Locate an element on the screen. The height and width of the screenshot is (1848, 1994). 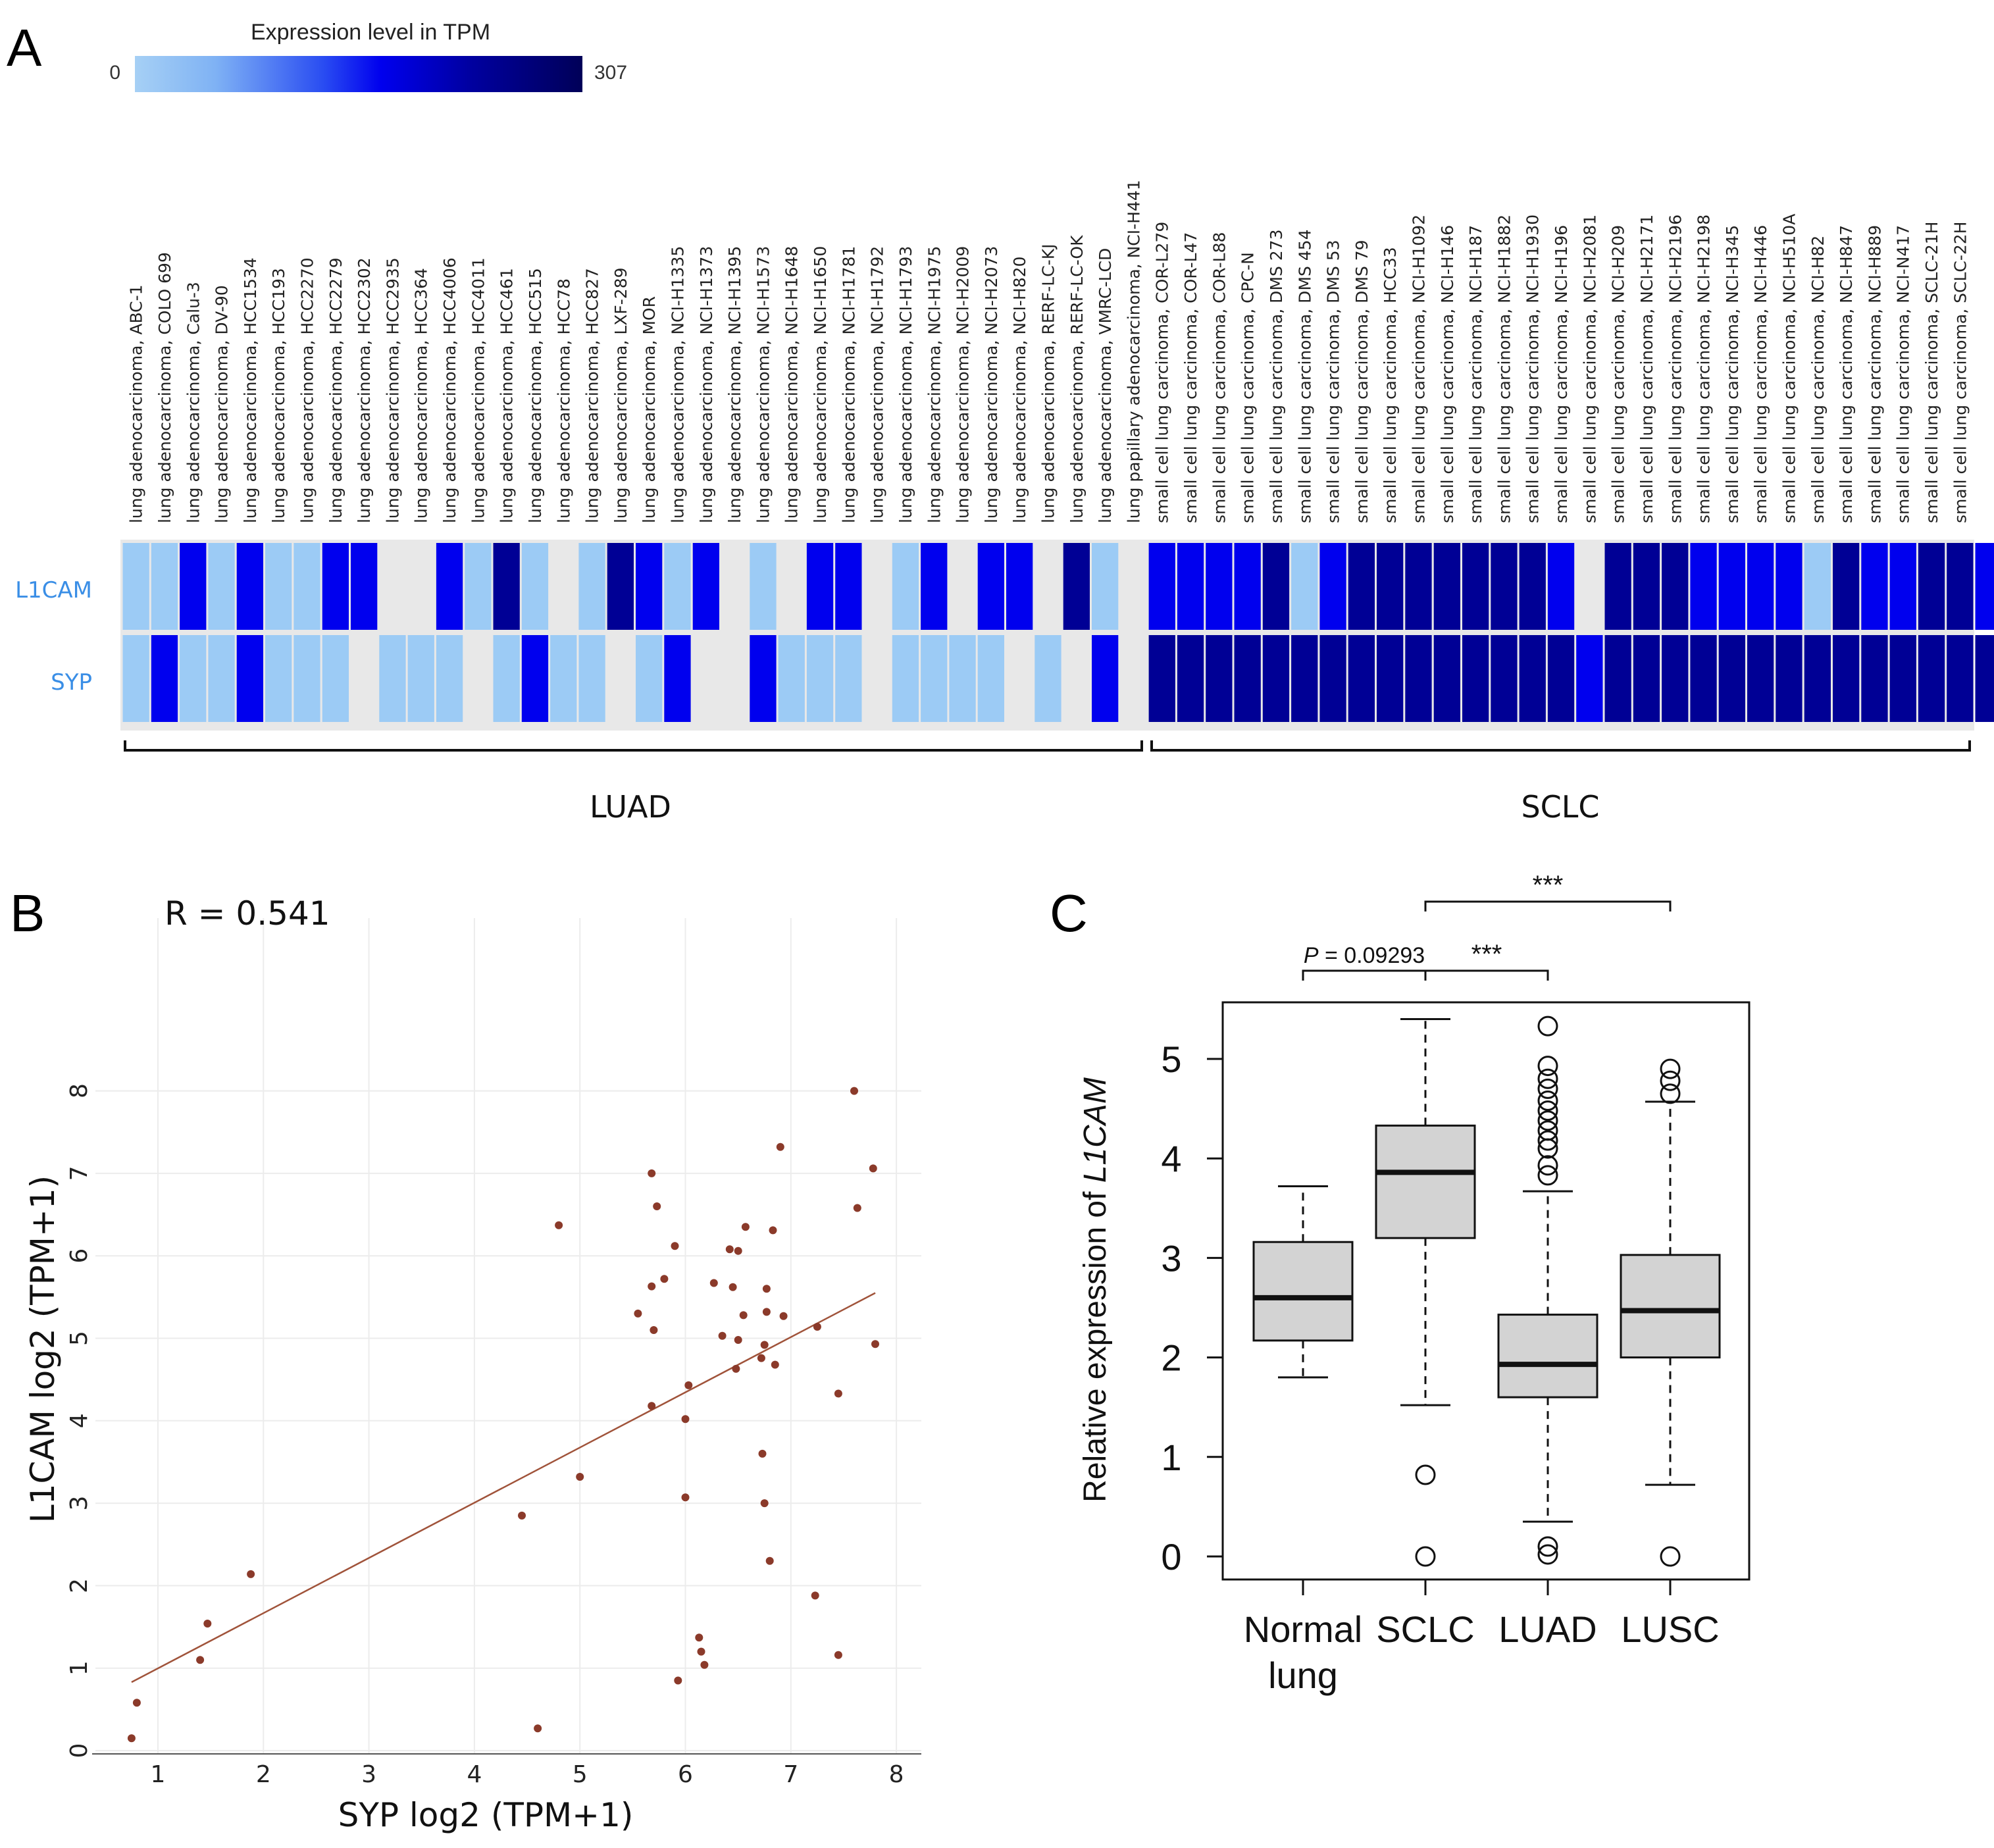
group-label-luad: LUAD is located at coordinates (630, 807).